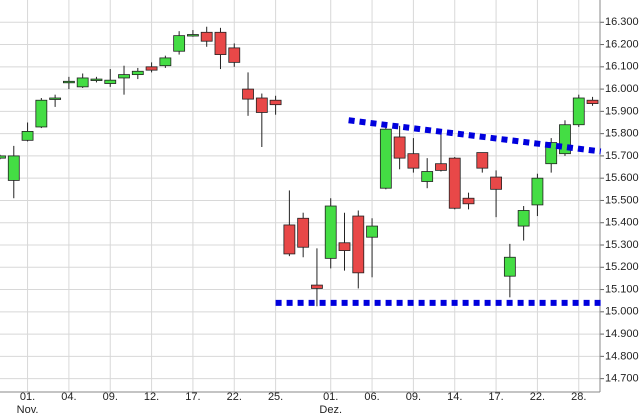 The image size is (642, 419). I want to click on y-tick-label: 15.500, so click(622, 200).